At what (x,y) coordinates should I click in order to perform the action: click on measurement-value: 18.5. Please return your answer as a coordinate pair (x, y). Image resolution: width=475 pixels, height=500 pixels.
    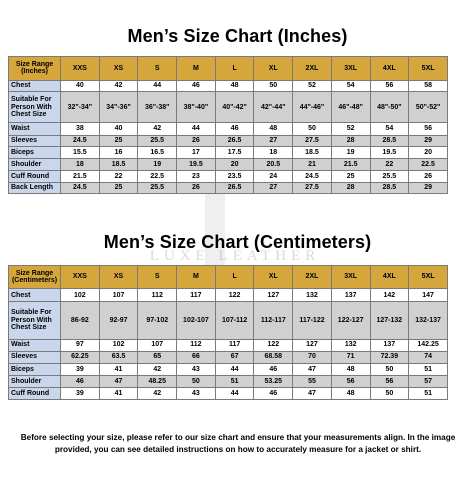
    Looking at the image, I should click on (312, 152).